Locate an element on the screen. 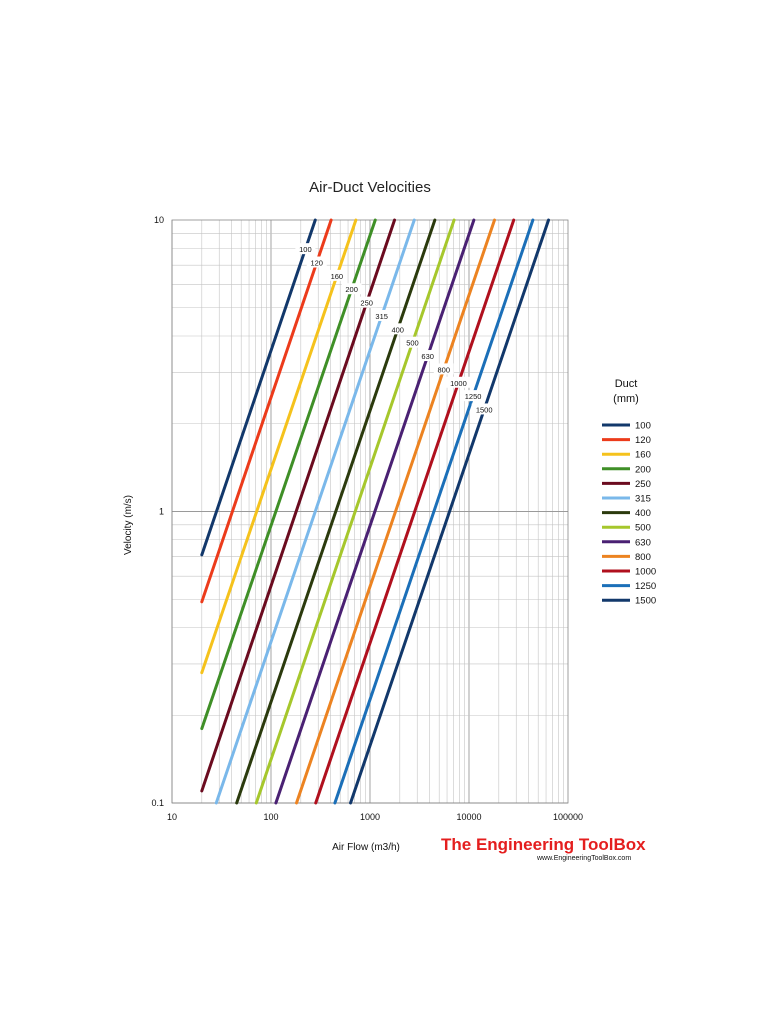 Image resolution: width=768 pixels, height=1024 pixels. line-label-800: 800 is located at coordinates (444, 369).